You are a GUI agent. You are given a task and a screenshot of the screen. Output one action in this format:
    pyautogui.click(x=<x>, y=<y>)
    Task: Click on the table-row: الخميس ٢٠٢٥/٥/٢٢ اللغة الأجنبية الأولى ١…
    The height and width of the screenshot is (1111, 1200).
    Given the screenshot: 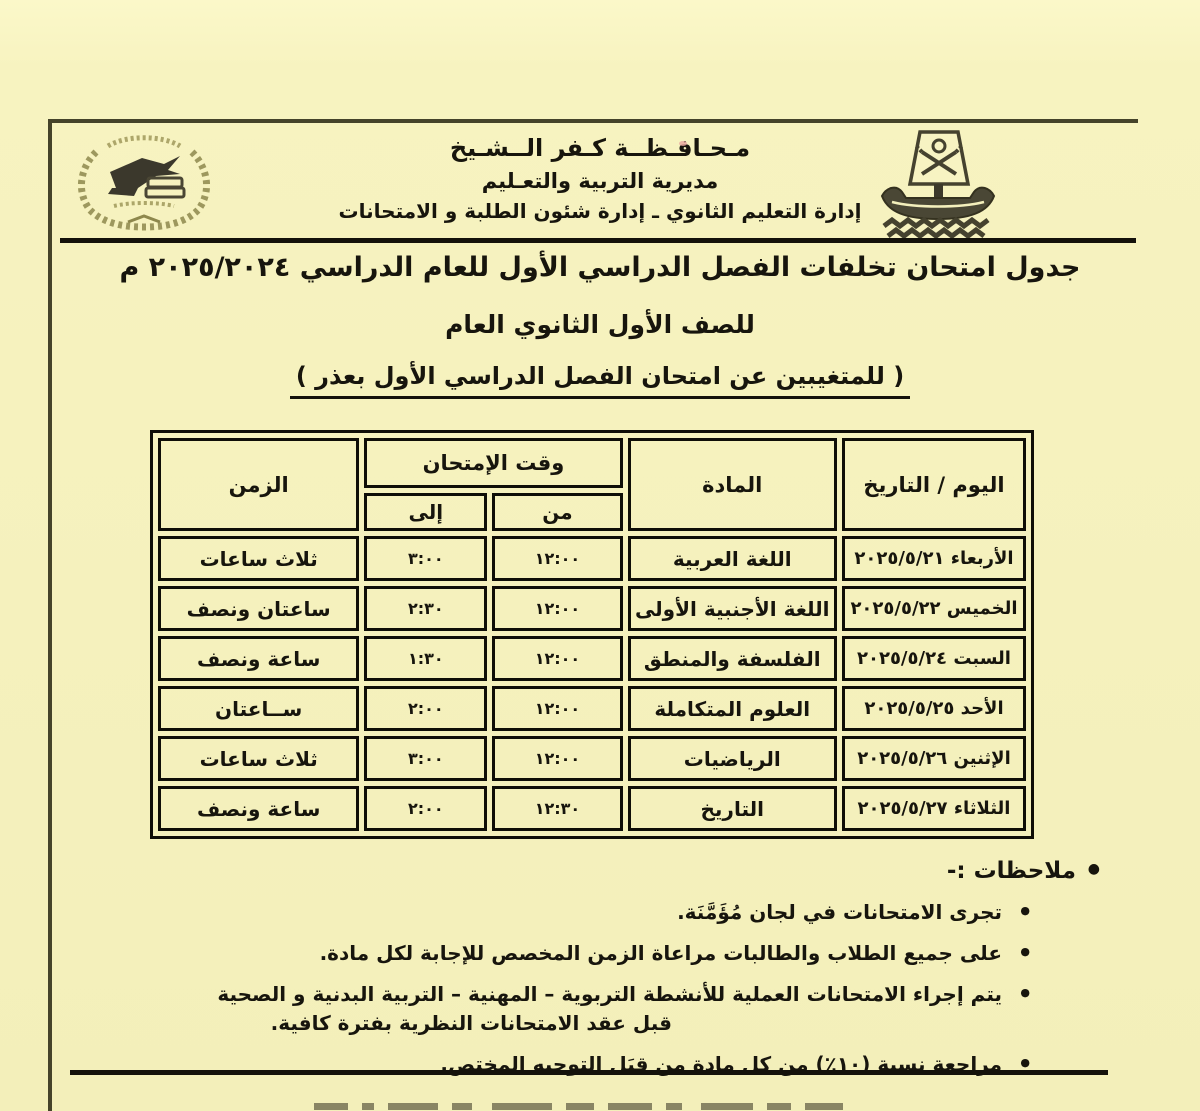 What is the action you would take?
    pyautogui.click(x=592, y=608)
    